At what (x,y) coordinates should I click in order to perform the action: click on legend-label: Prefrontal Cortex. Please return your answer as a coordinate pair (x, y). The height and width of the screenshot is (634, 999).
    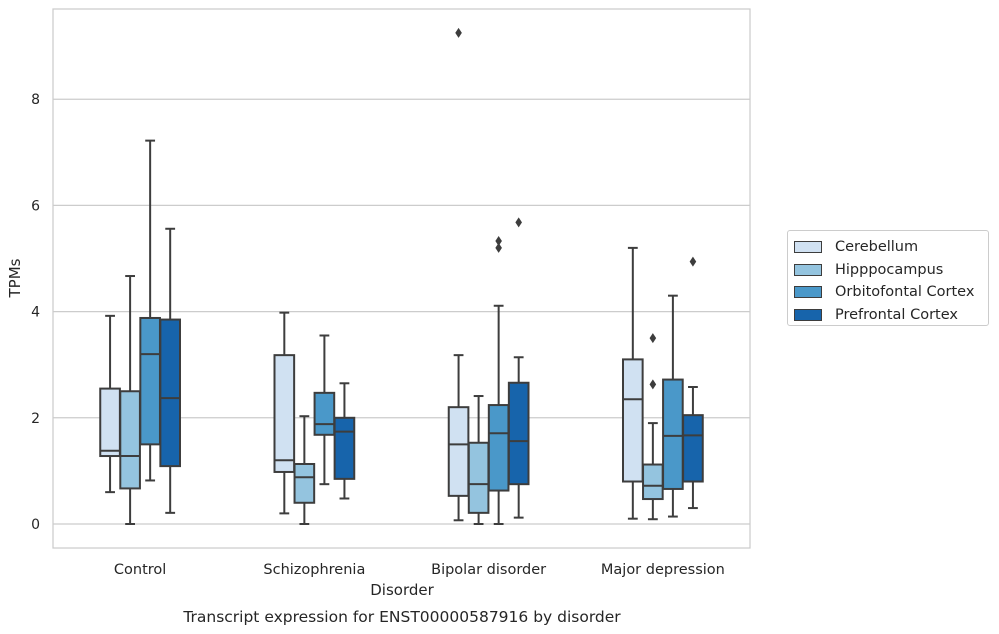
    Looking at the image, I should click on (896, 315).